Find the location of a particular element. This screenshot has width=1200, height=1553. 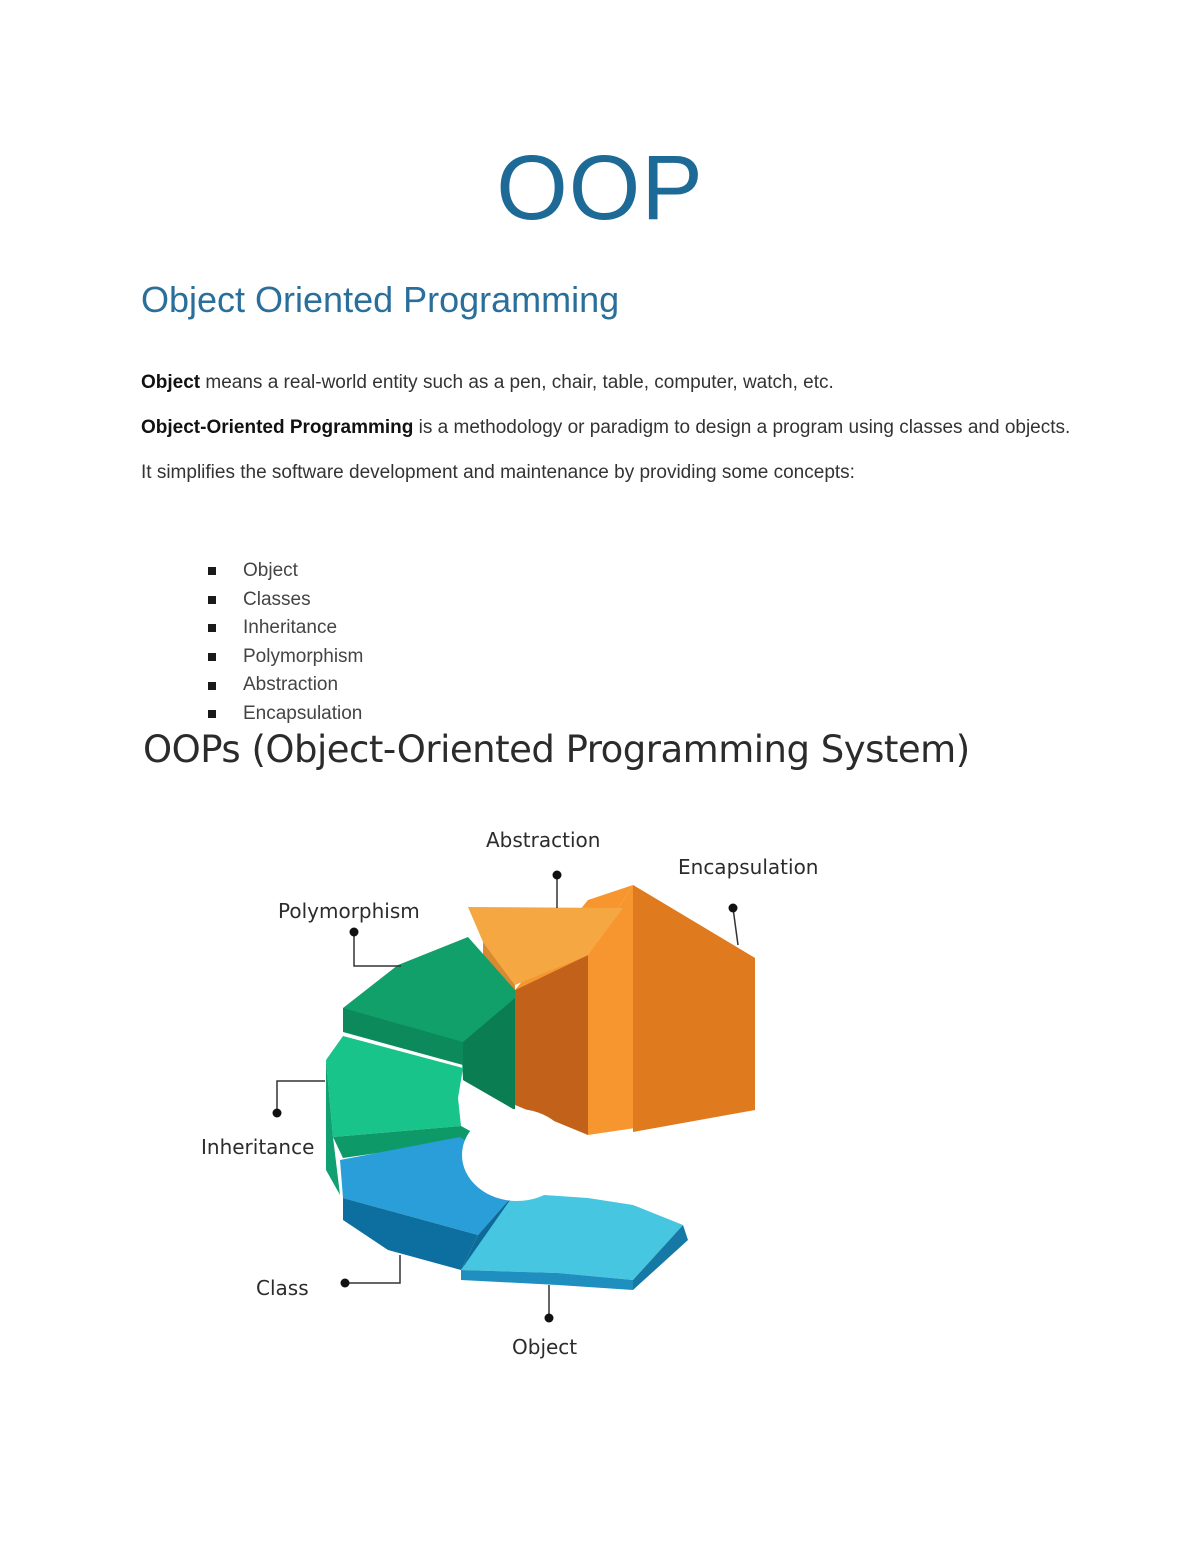

list-item-label: Polymorphism is located at coordinates (303, 656).